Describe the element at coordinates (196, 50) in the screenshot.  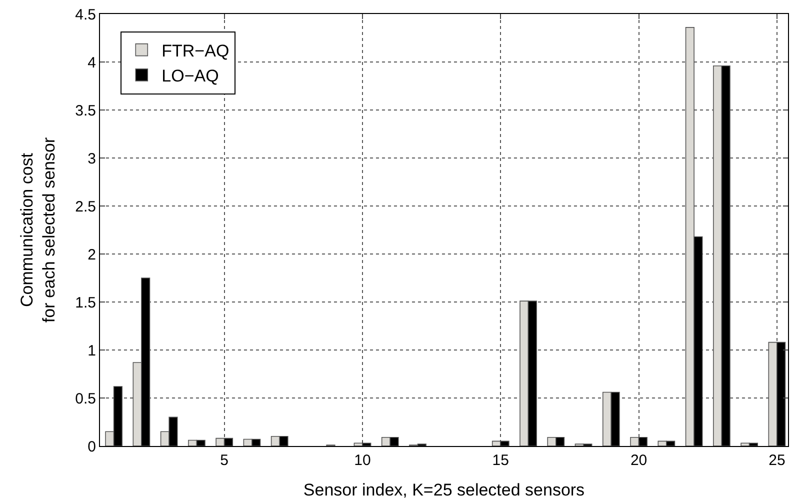
I see `legend-label: FTR−AQ` at that location.